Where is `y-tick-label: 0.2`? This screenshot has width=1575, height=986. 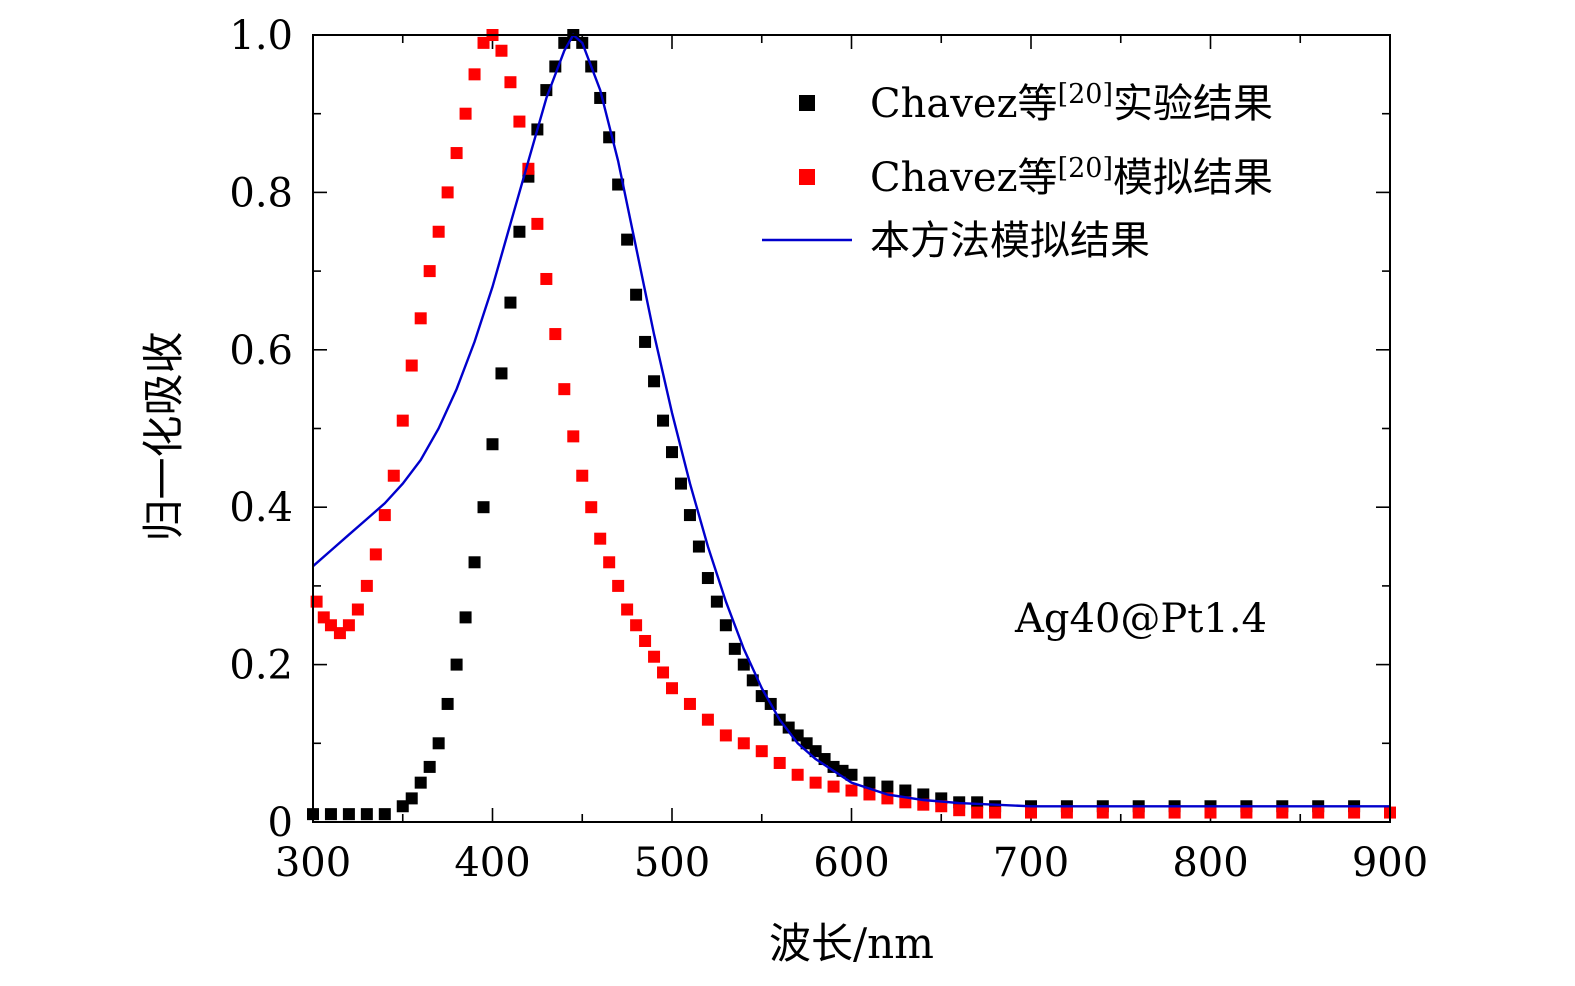 y-tick-label: 0.2 is located at coordinates (261, 666).